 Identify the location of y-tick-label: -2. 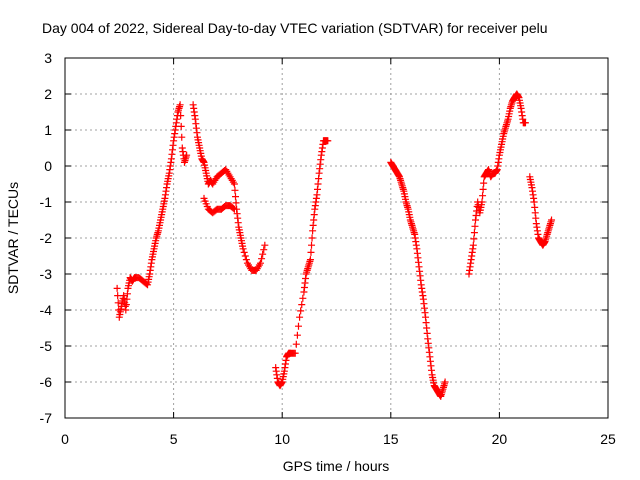
(46, 238).